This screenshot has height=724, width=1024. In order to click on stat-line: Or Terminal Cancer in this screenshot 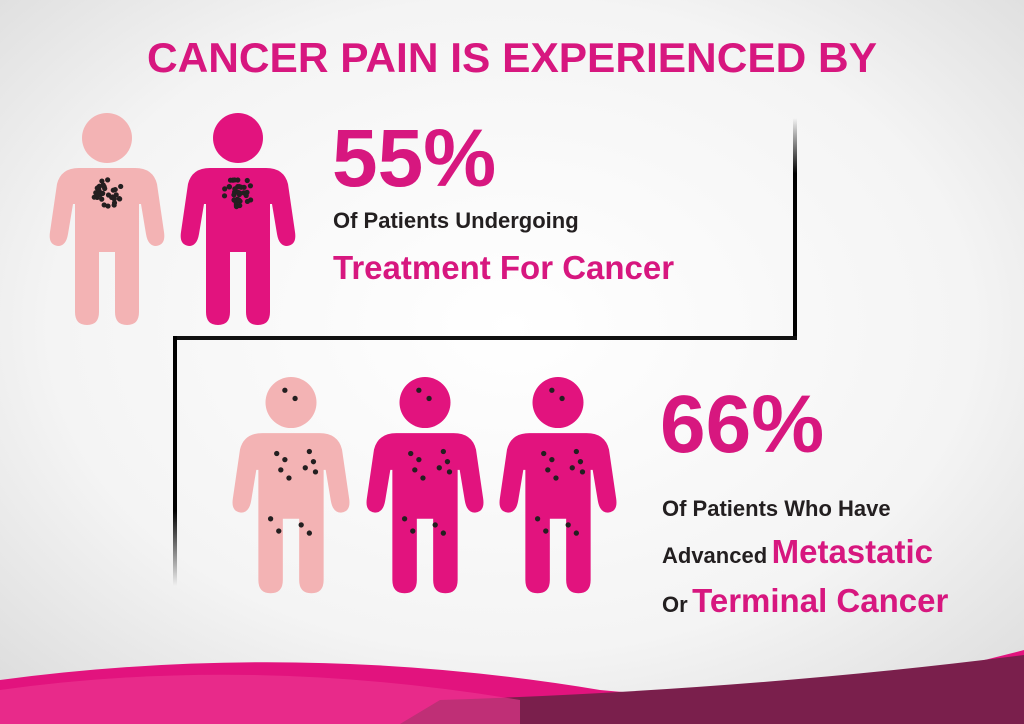, I will do `click(805, 600)`.